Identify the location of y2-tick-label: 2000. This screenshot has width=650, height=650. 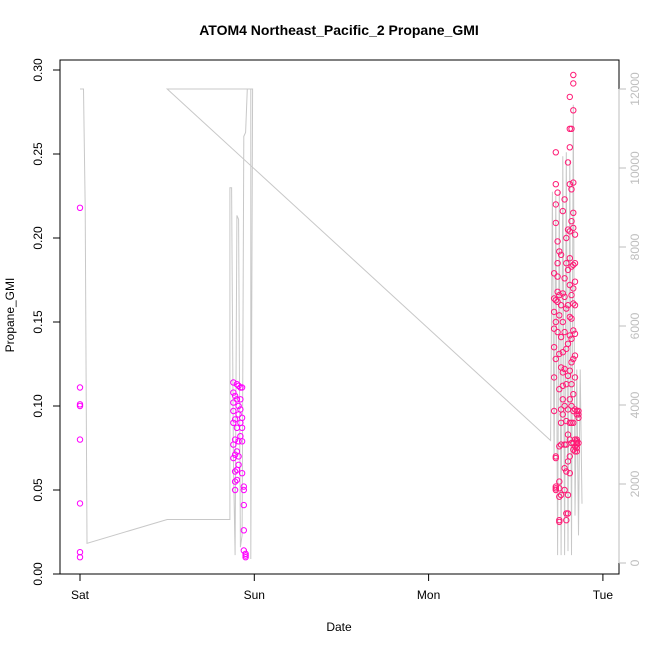
(635, 483).